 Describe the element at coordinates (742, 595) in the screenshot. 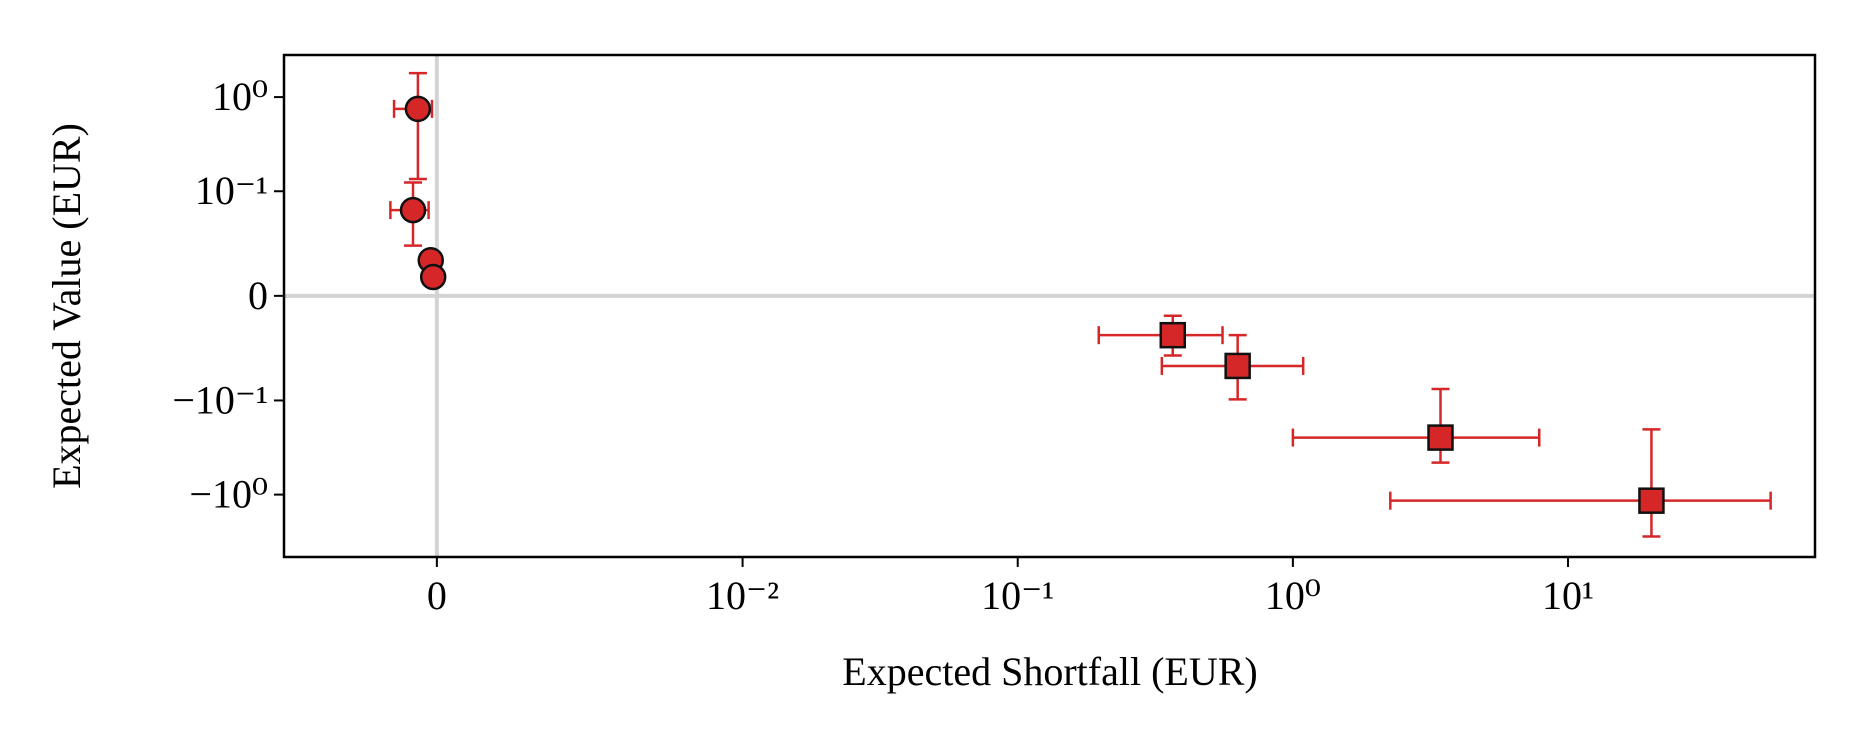

I see `x-tick-label: 10⁻²` at that location.